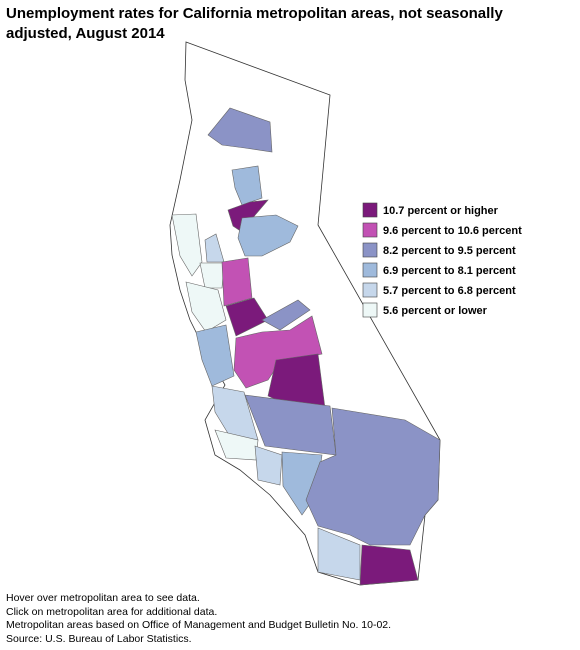  What do you see at coordinates (449, 251) in the screenshot?
I see `legend-label: 8.2 percent to 9.5 percent` at bounding box center [449, 251].